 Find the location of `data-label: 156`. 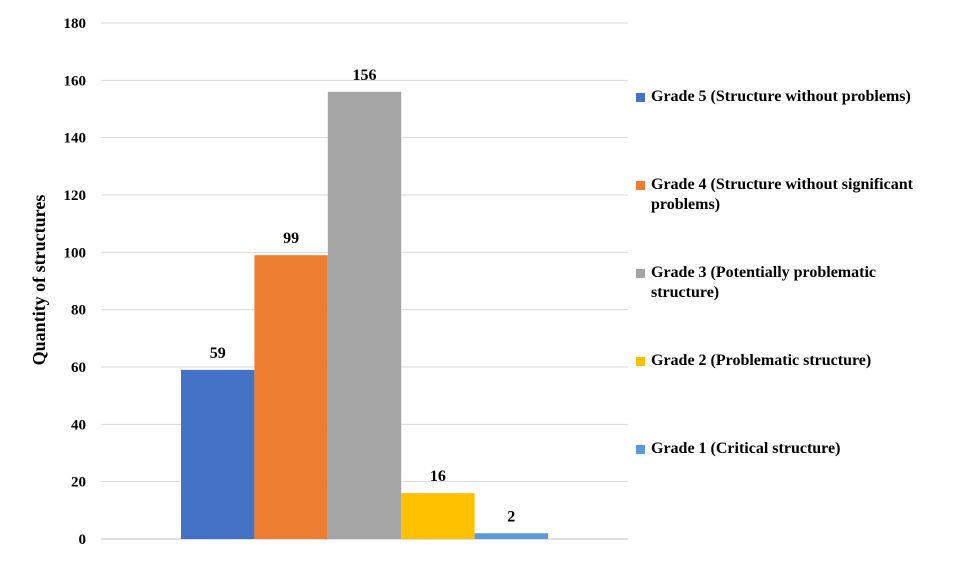

data-label: 156 is located at coordinates (365, 75).